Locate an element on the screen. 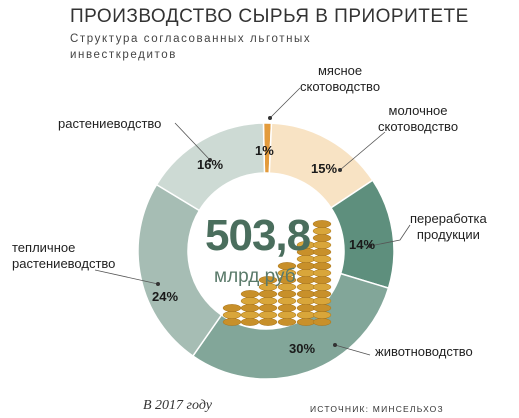 This screenshot has height=418, width=519. label-crops: растениеводство is located at coordinates (110, 123).